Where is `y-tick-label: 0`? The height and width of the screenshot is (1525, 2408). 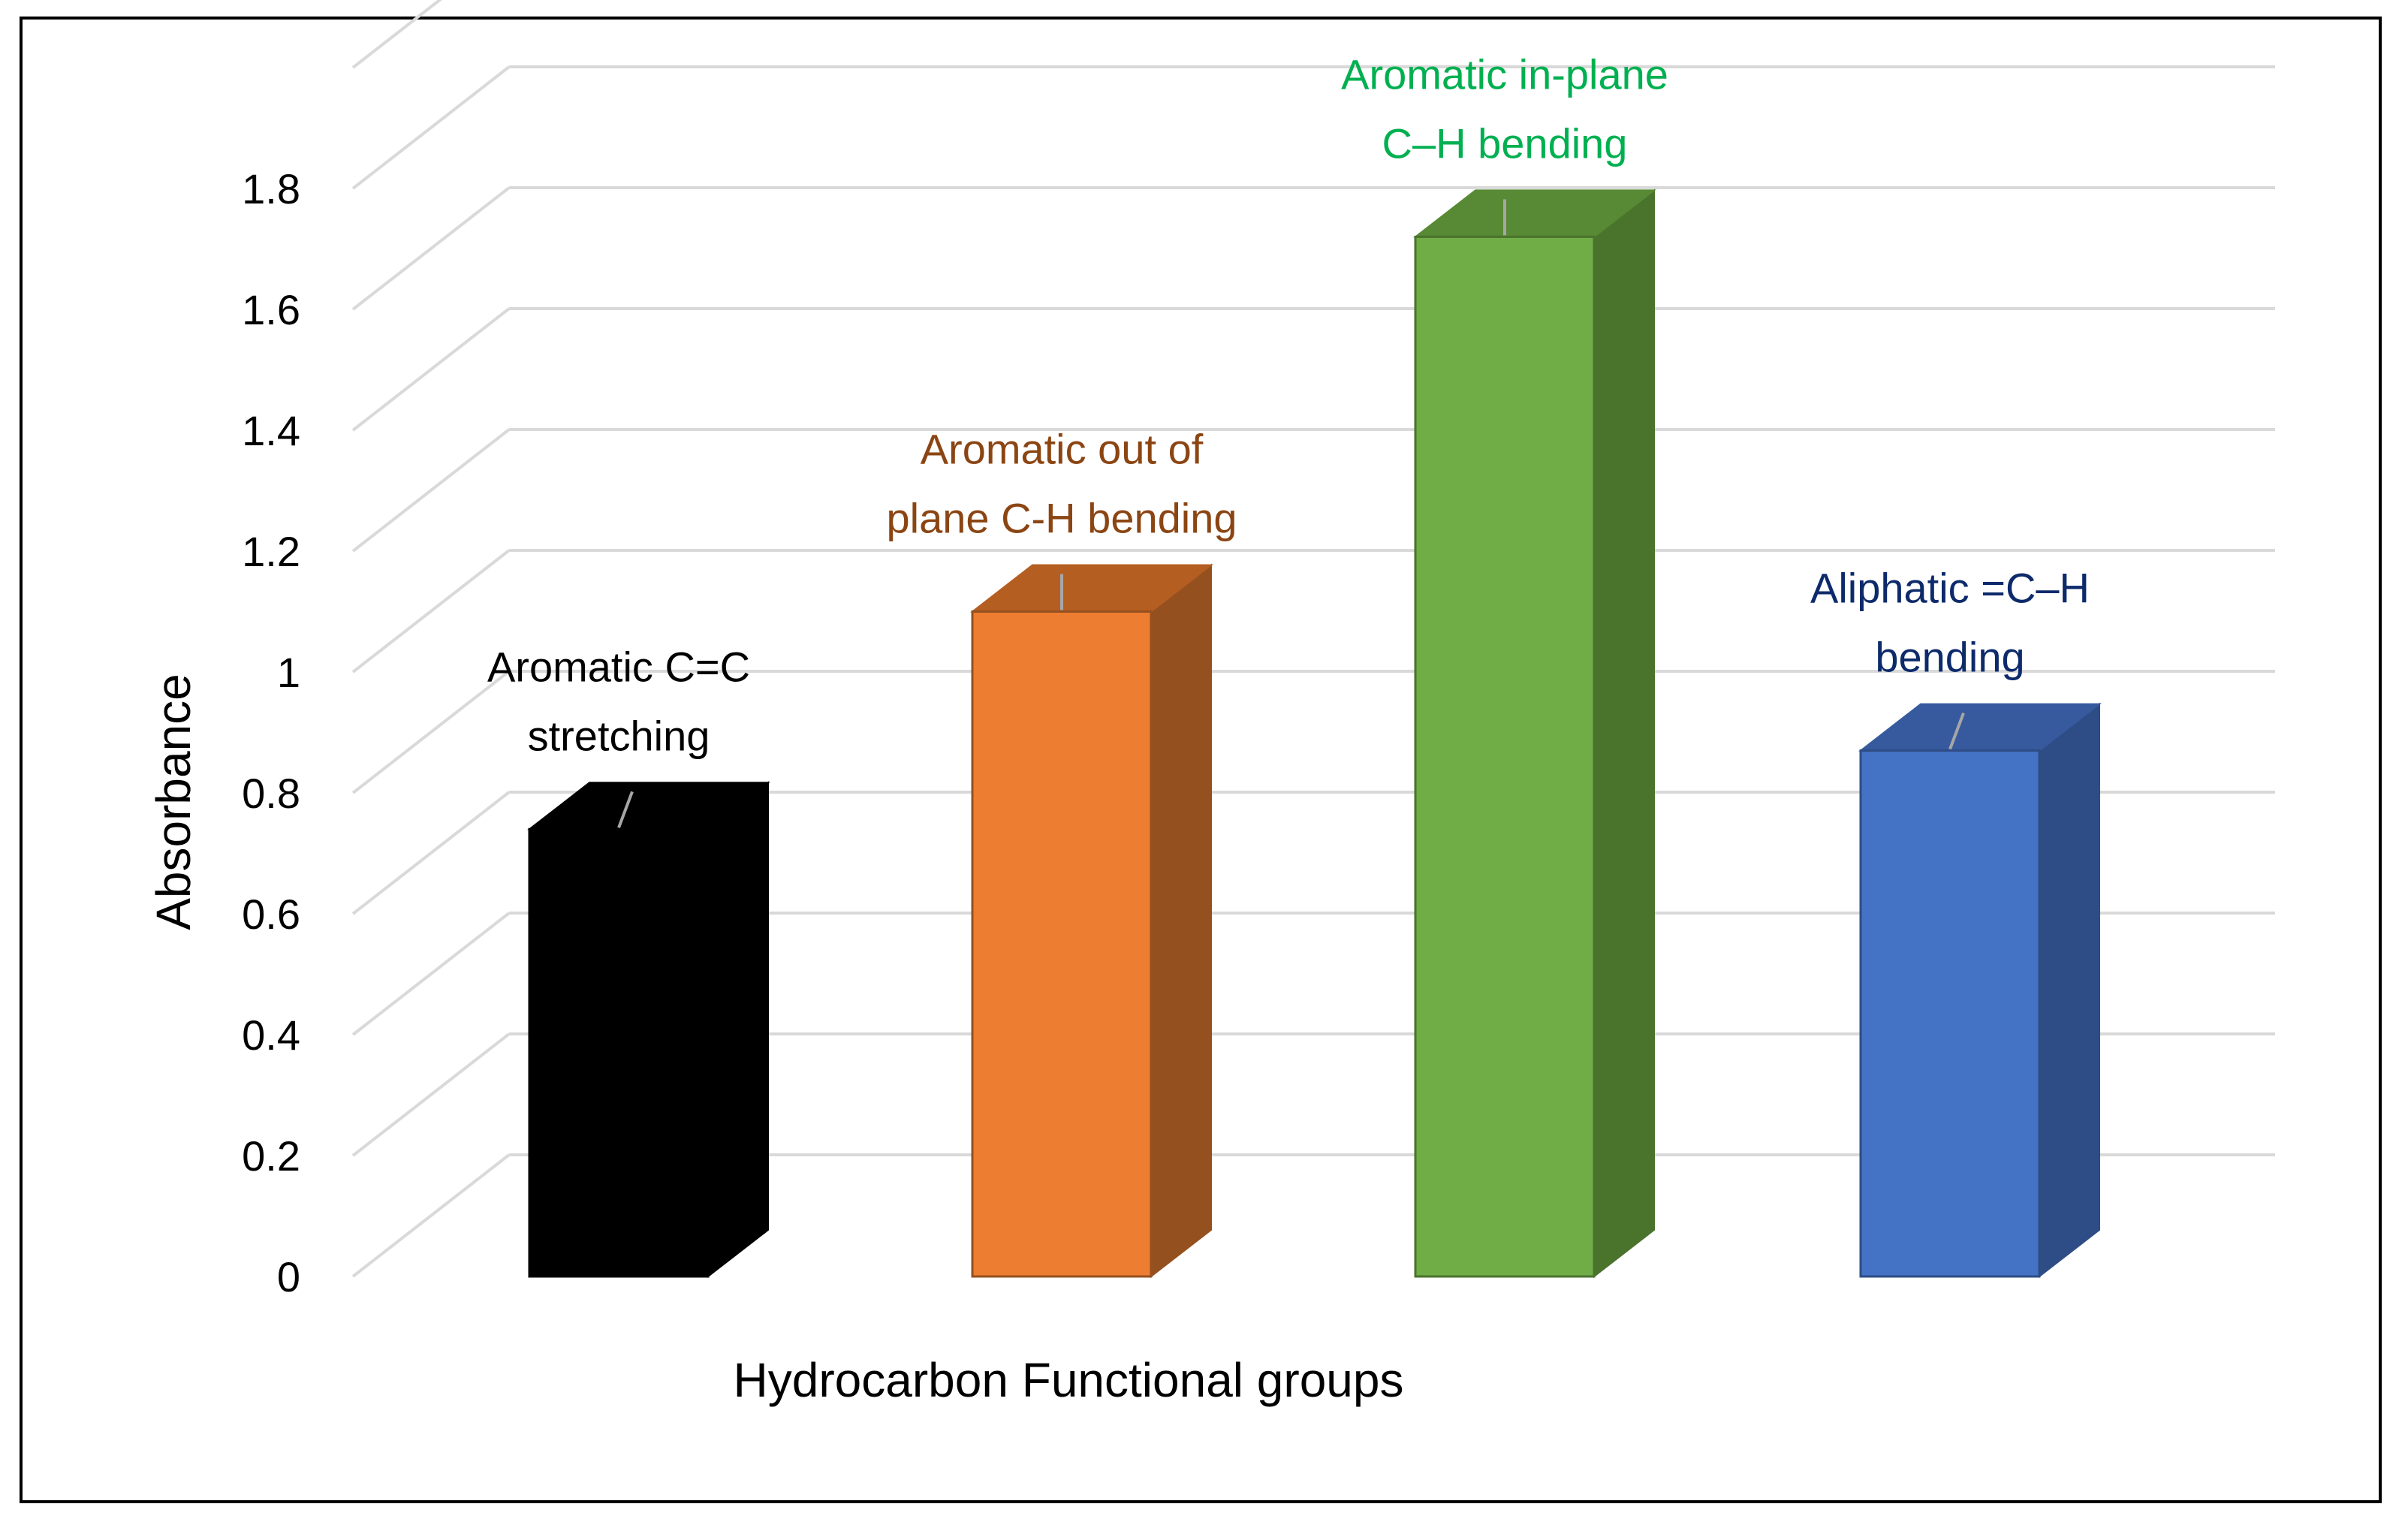 y-tick-label: 0 is located at coordinates (288, 1276).